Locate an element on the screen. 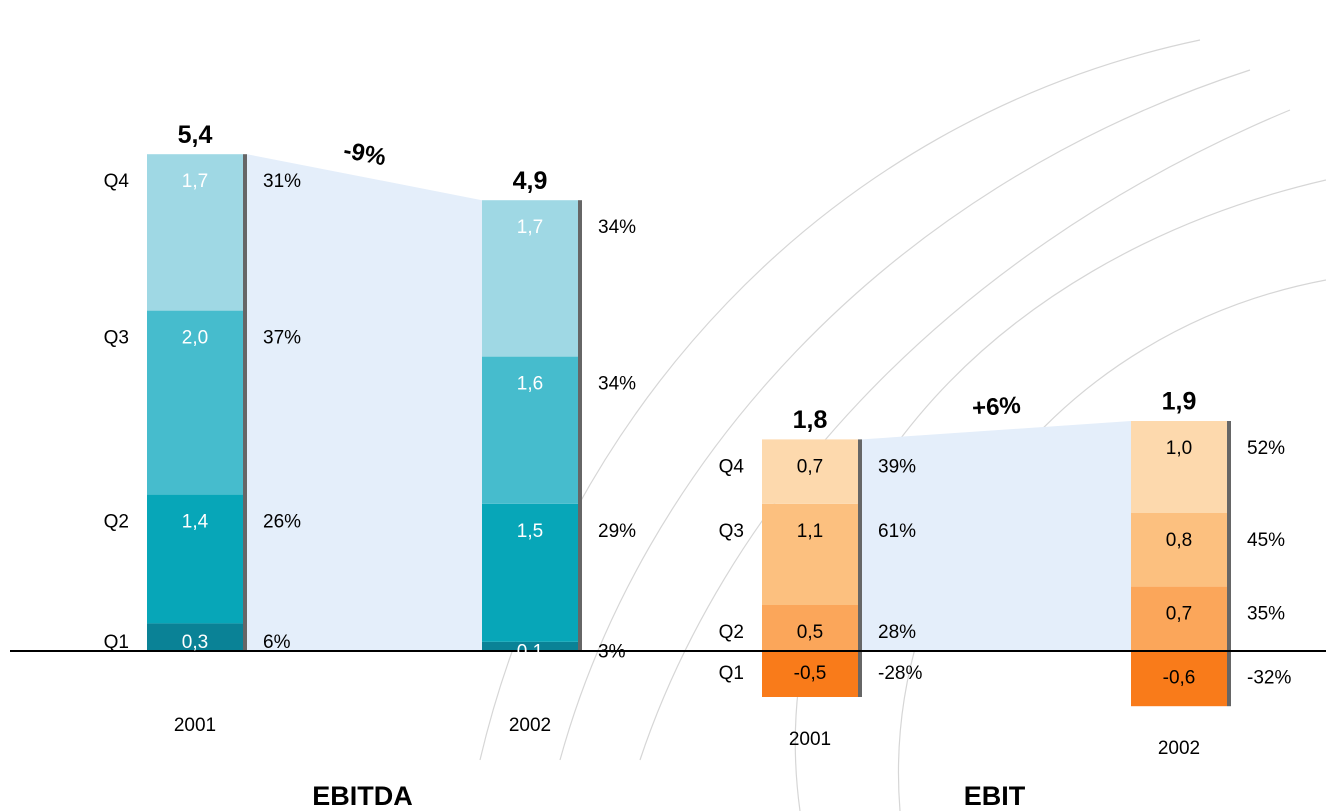  segment-label: -0,6 is located at coordinates (1179, 678).